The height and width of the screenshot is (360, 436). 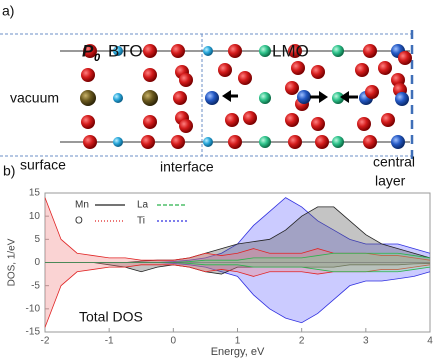 What do you see at coordinates (109, 341) in the screenshot?
I see `x-tick-label: -1` at bounding box center [109, 341].